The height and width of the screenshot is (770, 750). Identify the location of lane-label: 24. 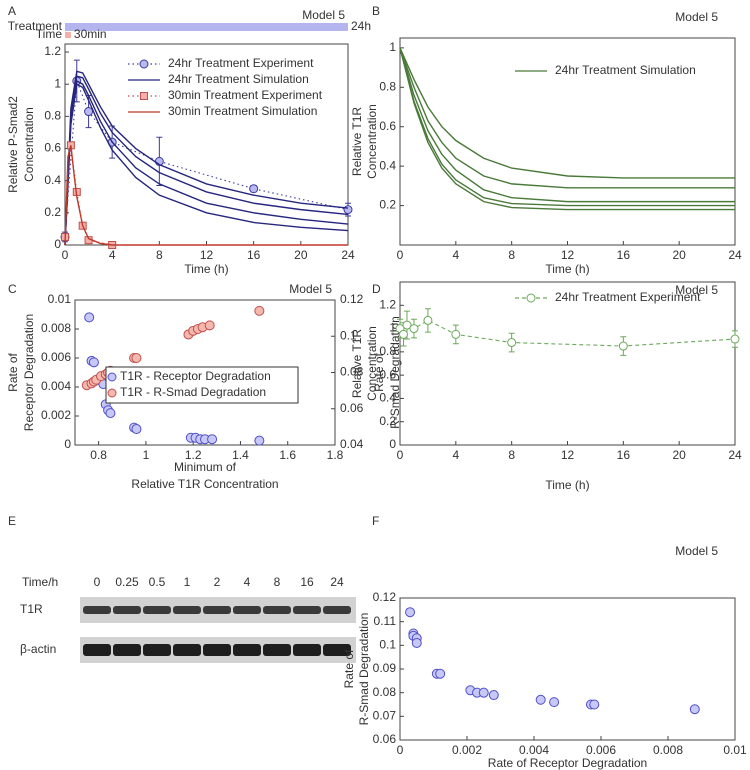
(337, 582).